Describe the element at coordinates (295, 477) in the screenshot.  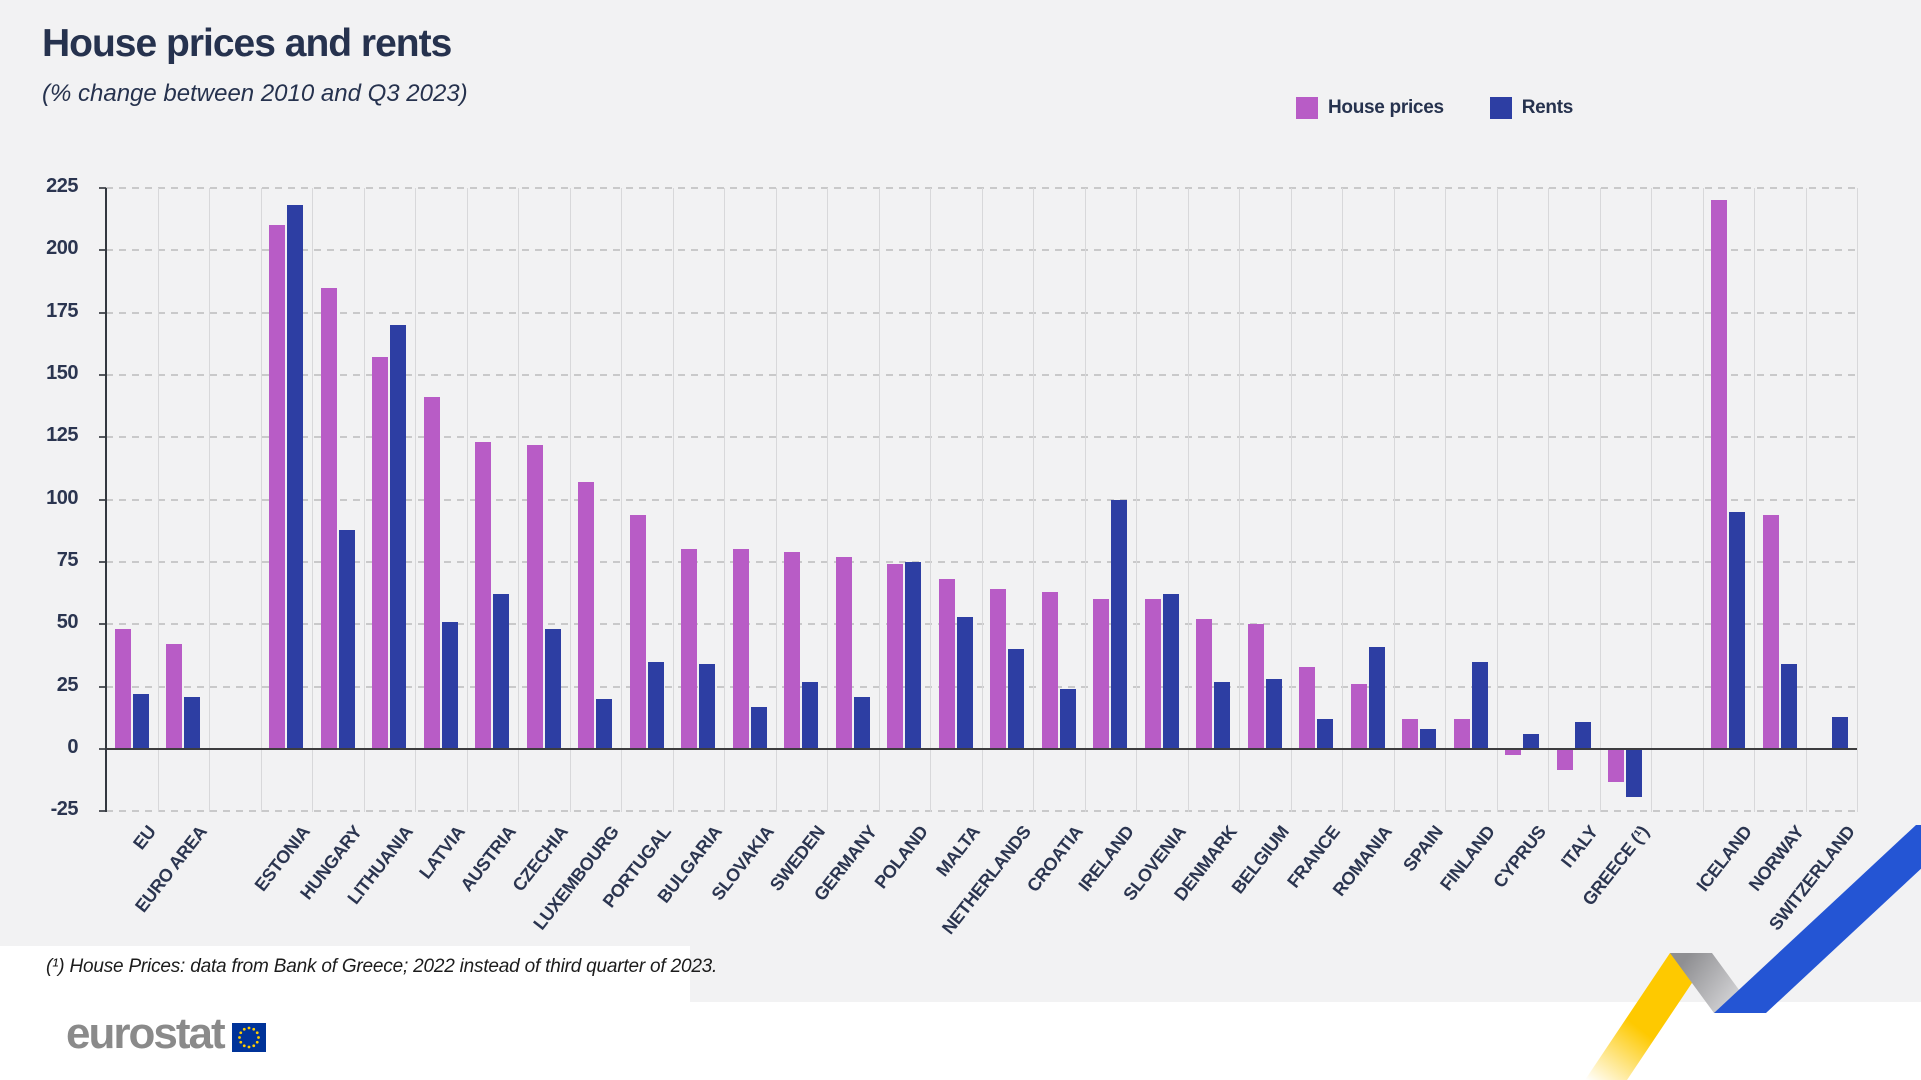
I see `bar-rents-estonia` at that location.